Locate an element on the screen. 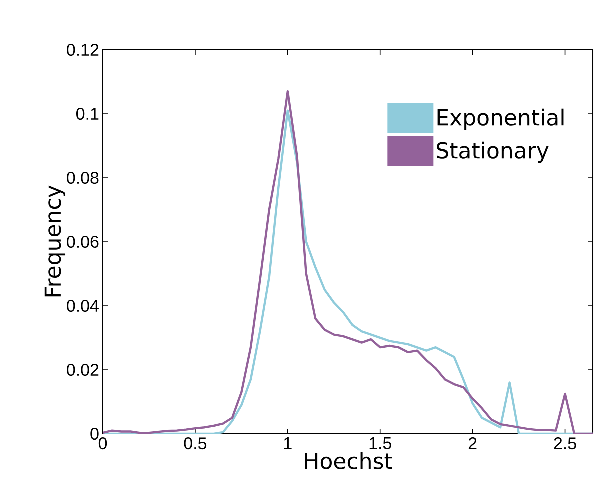 The width and height of the screenshot is (610, 501). x-tick-label: 1.5 is located at coordinates (381, 444).